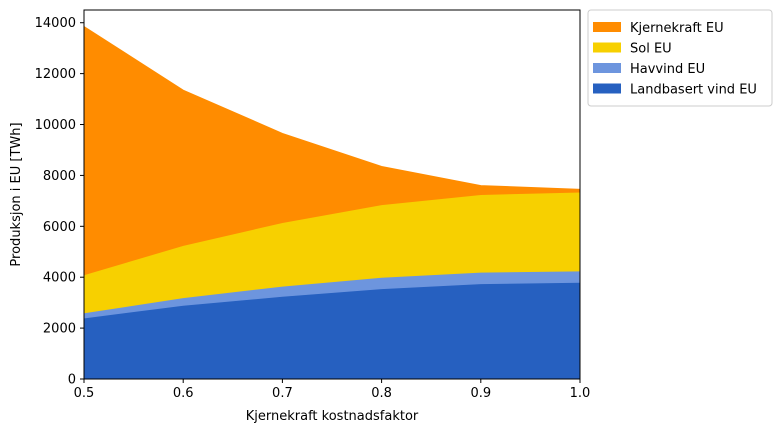  What do you see at coordinates (677, 28) in the screenshot?
I see `legend-label: Kjernekraft EU` at bounding box center [677, 28].